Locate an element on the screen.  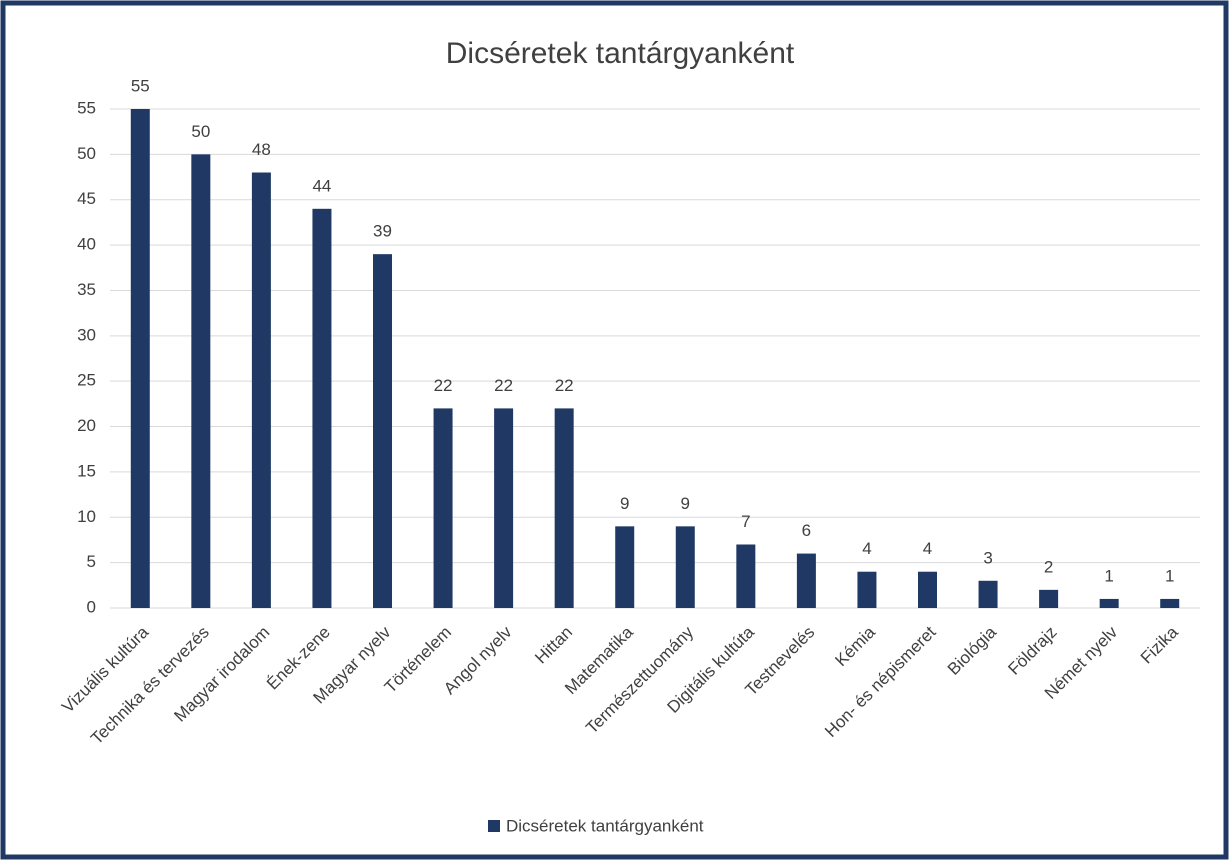
y-tick-label: 10 is located at coordinates (86, 516).